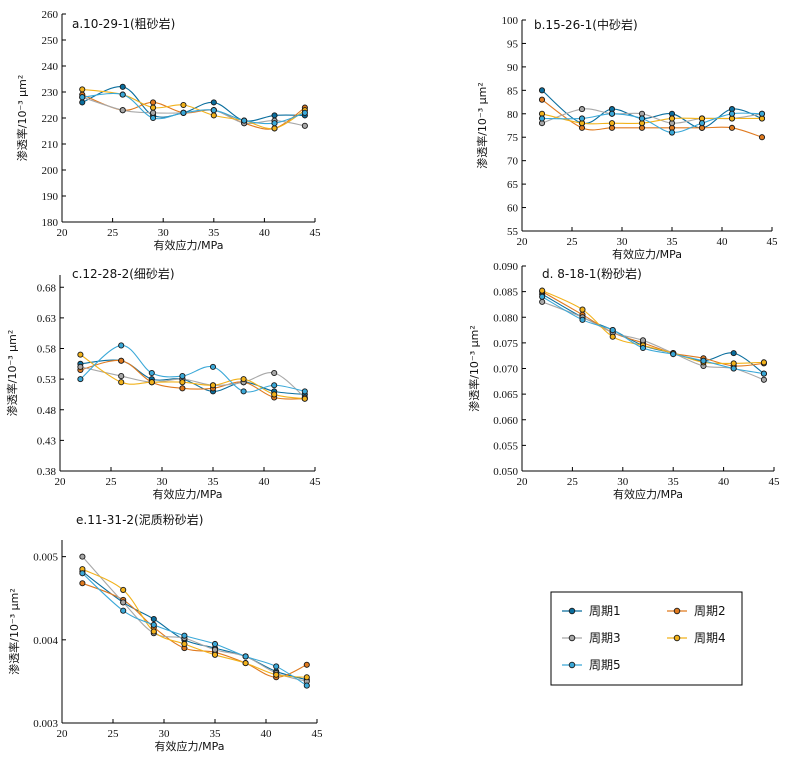 This screenshot has height=768, width=797. I want to click on y-tick-label: 0.080, so click(505, 318).